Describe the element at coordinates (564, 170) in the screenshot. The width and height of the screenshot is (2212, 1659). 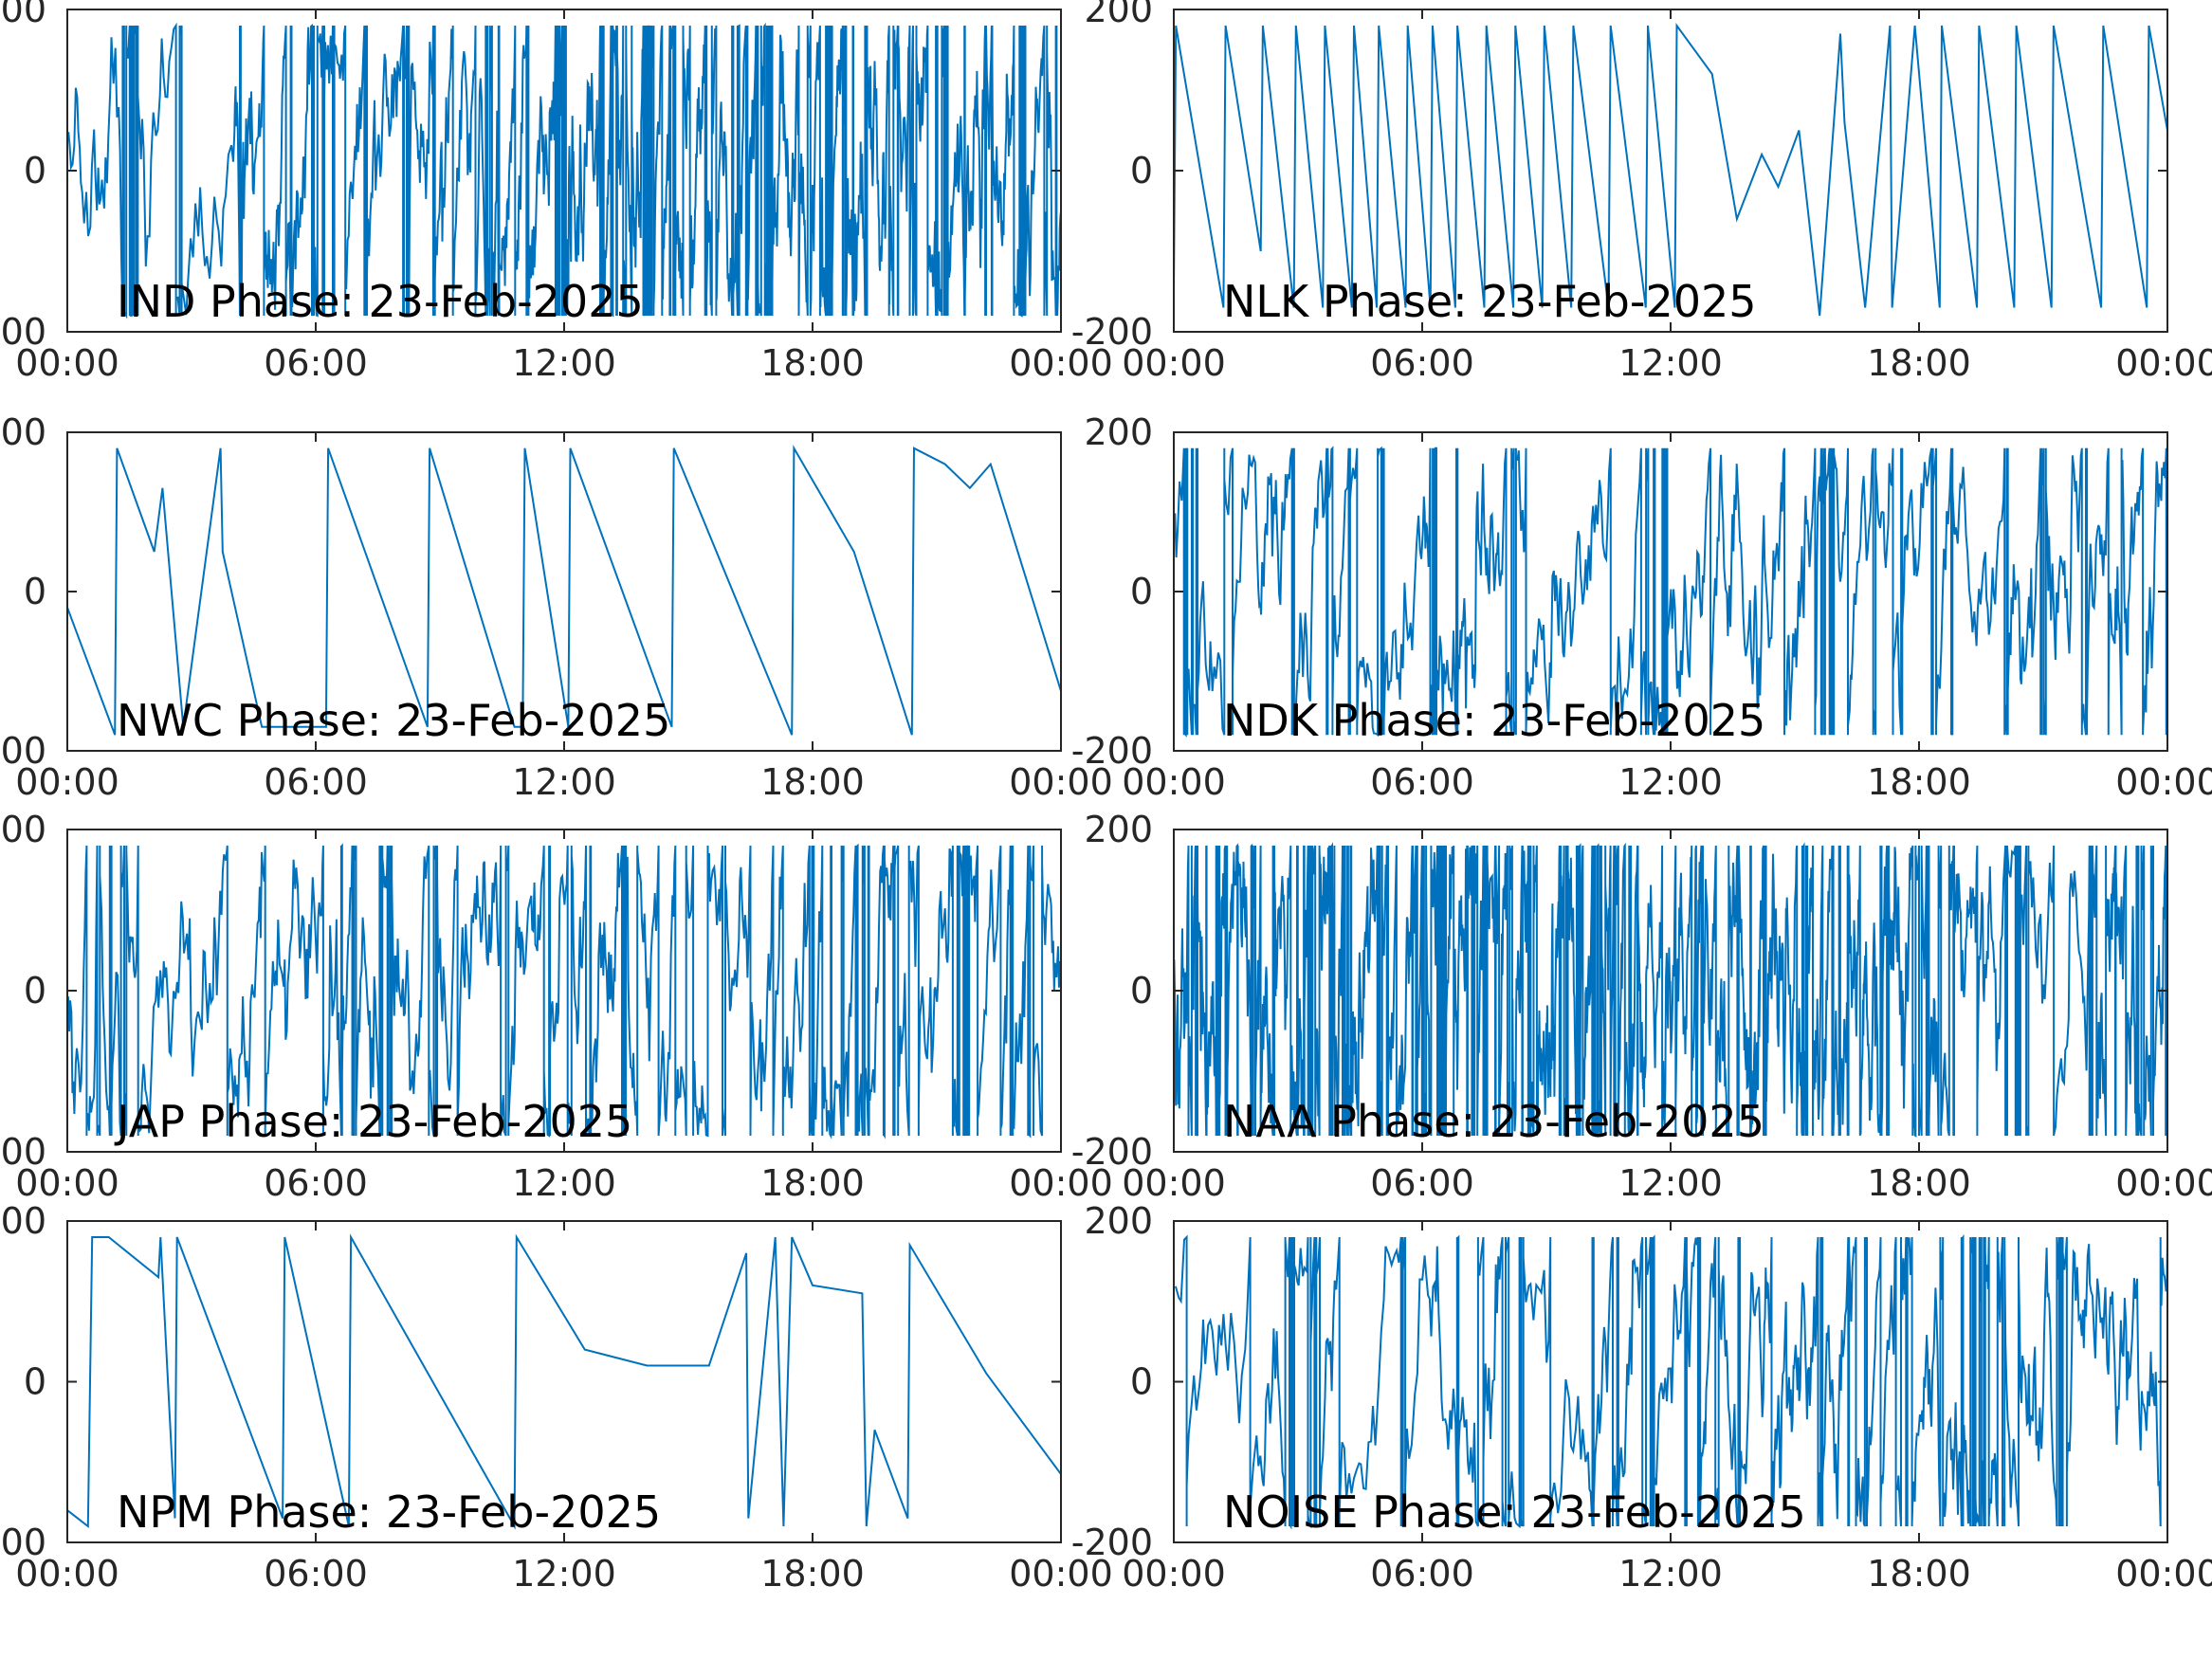
I see `series-line-ind` at that location.